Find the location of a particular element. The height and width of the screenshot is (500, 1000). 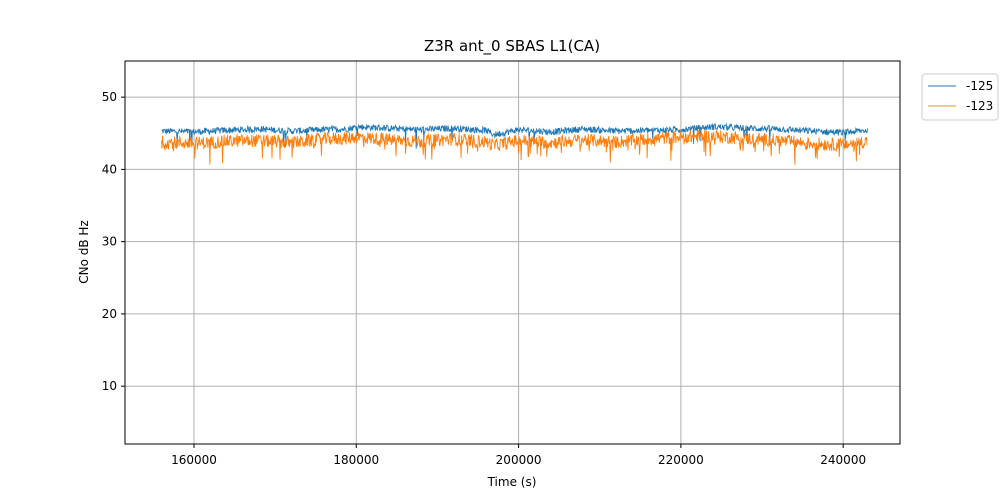

x-axis-label: Time (s) is located at coordinates (512, 482).